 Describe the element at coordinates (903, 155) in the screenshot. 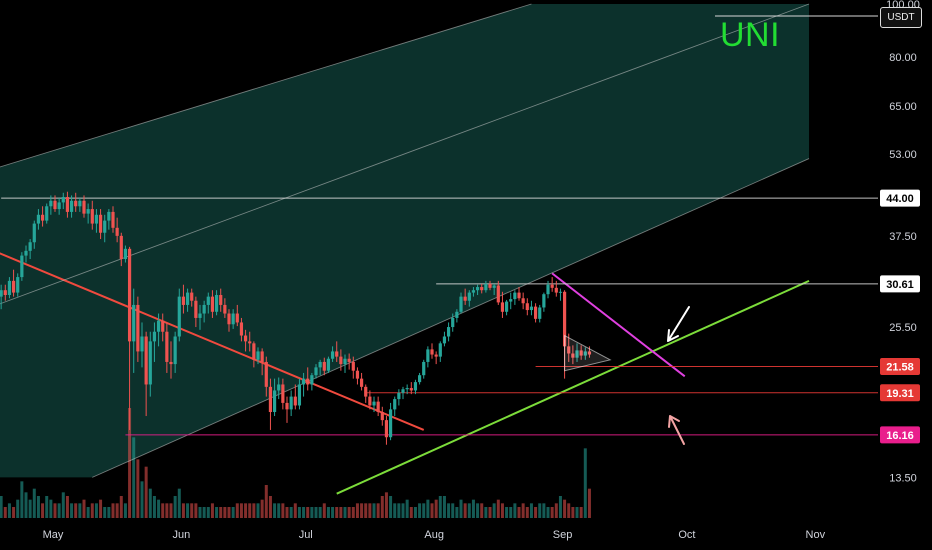

I see `price-tick-label: 53.00` at that location.